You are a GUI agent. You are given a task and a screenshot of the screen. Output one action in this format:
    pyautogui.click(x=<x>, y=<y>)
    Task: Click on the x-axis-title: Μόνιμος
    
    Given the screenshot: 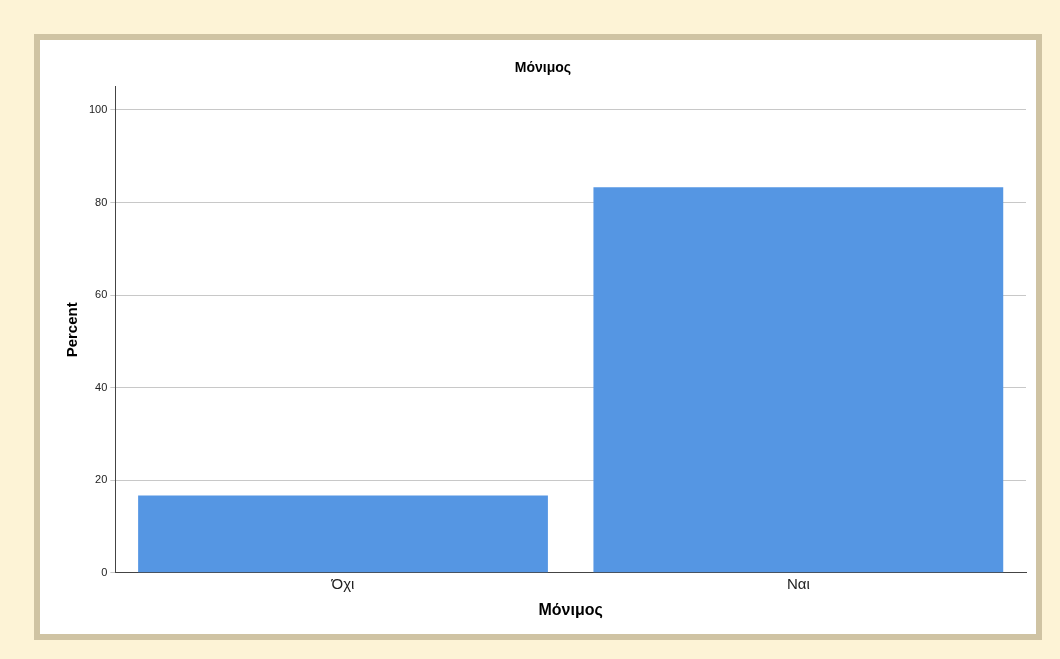 What is the action you would take?
    pyautogui.click(x=570, y=609)
    